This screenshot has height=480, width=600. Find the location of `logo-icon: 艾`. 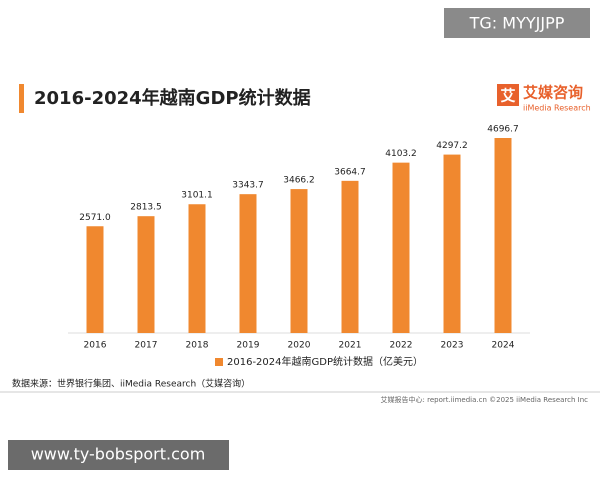

logo-icon: 艾 is located at coordinates (507, 96).